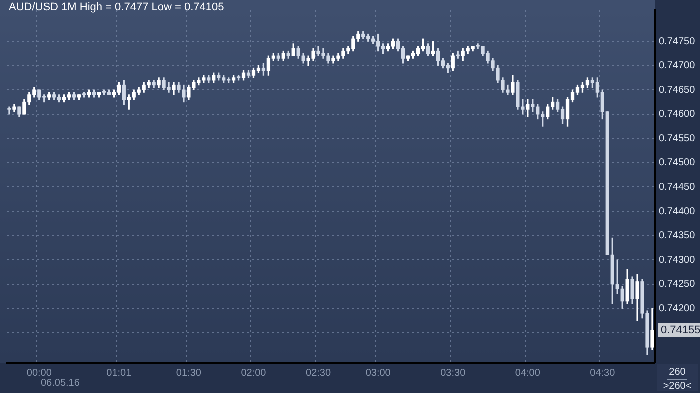  What do you see at coordinates (528, 373) in the screenshot?
I see `x-tick-label: 04:00` at bounding box center [528, 373].